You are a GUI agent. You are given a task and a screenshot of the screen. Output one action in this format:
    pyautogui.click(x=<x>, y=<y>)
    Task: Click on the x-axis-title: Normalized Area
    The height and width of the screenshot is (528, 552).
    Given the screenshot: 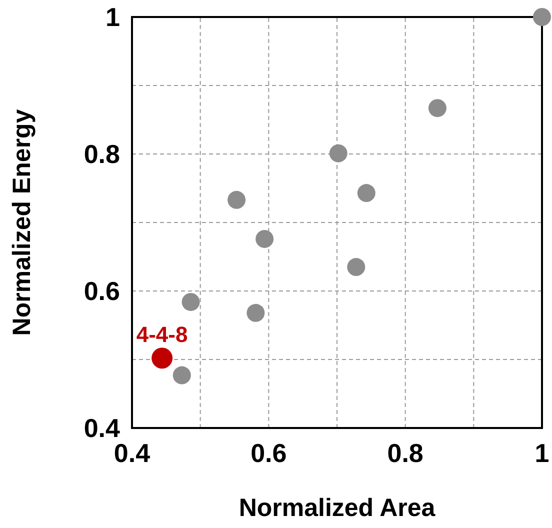 What is the action you would take?
    pyautogui.click(x=337, y=508)
    